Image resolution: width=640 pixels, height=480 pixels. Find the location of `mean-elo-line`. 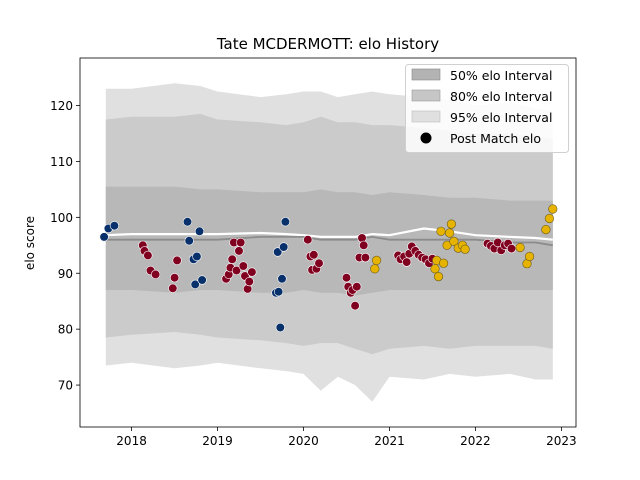

mean-elo-line is located at coordinates (329, 241).